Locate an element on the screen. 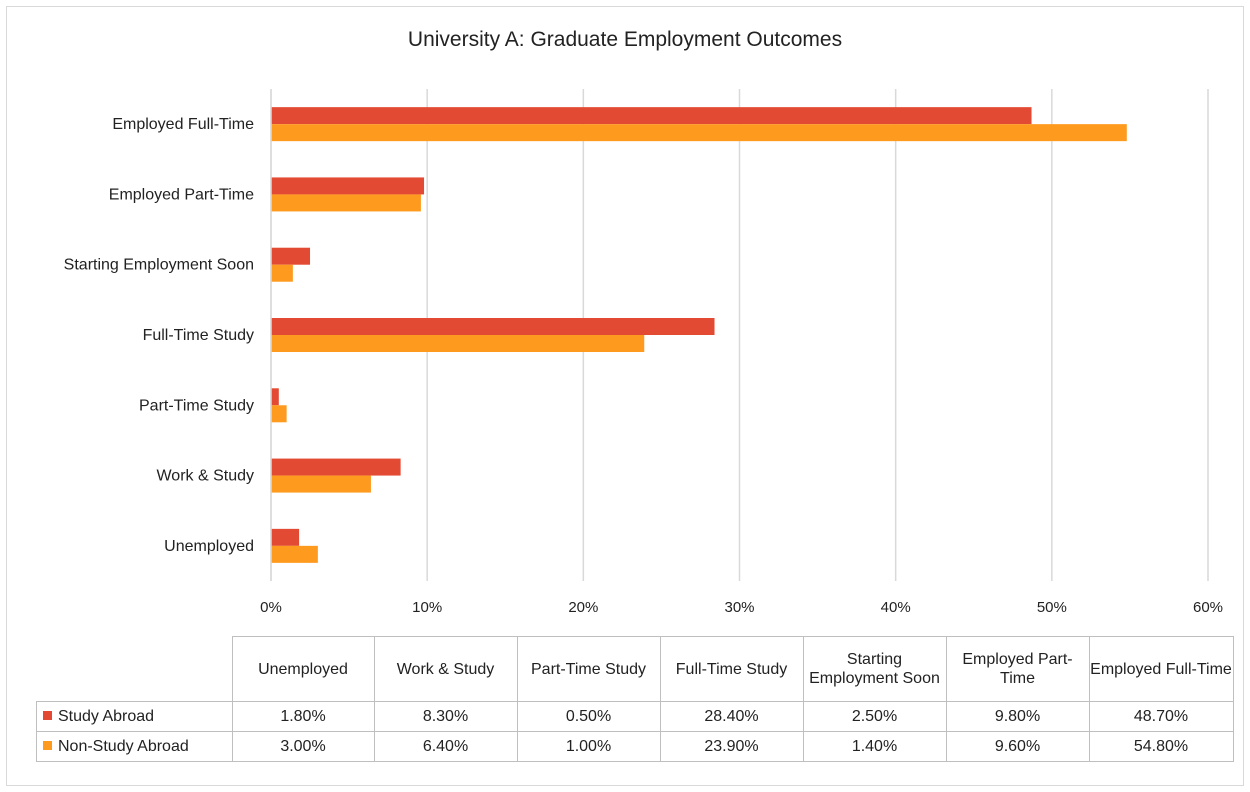  table-cell: 28.40% is located at coordinates (731, 716).